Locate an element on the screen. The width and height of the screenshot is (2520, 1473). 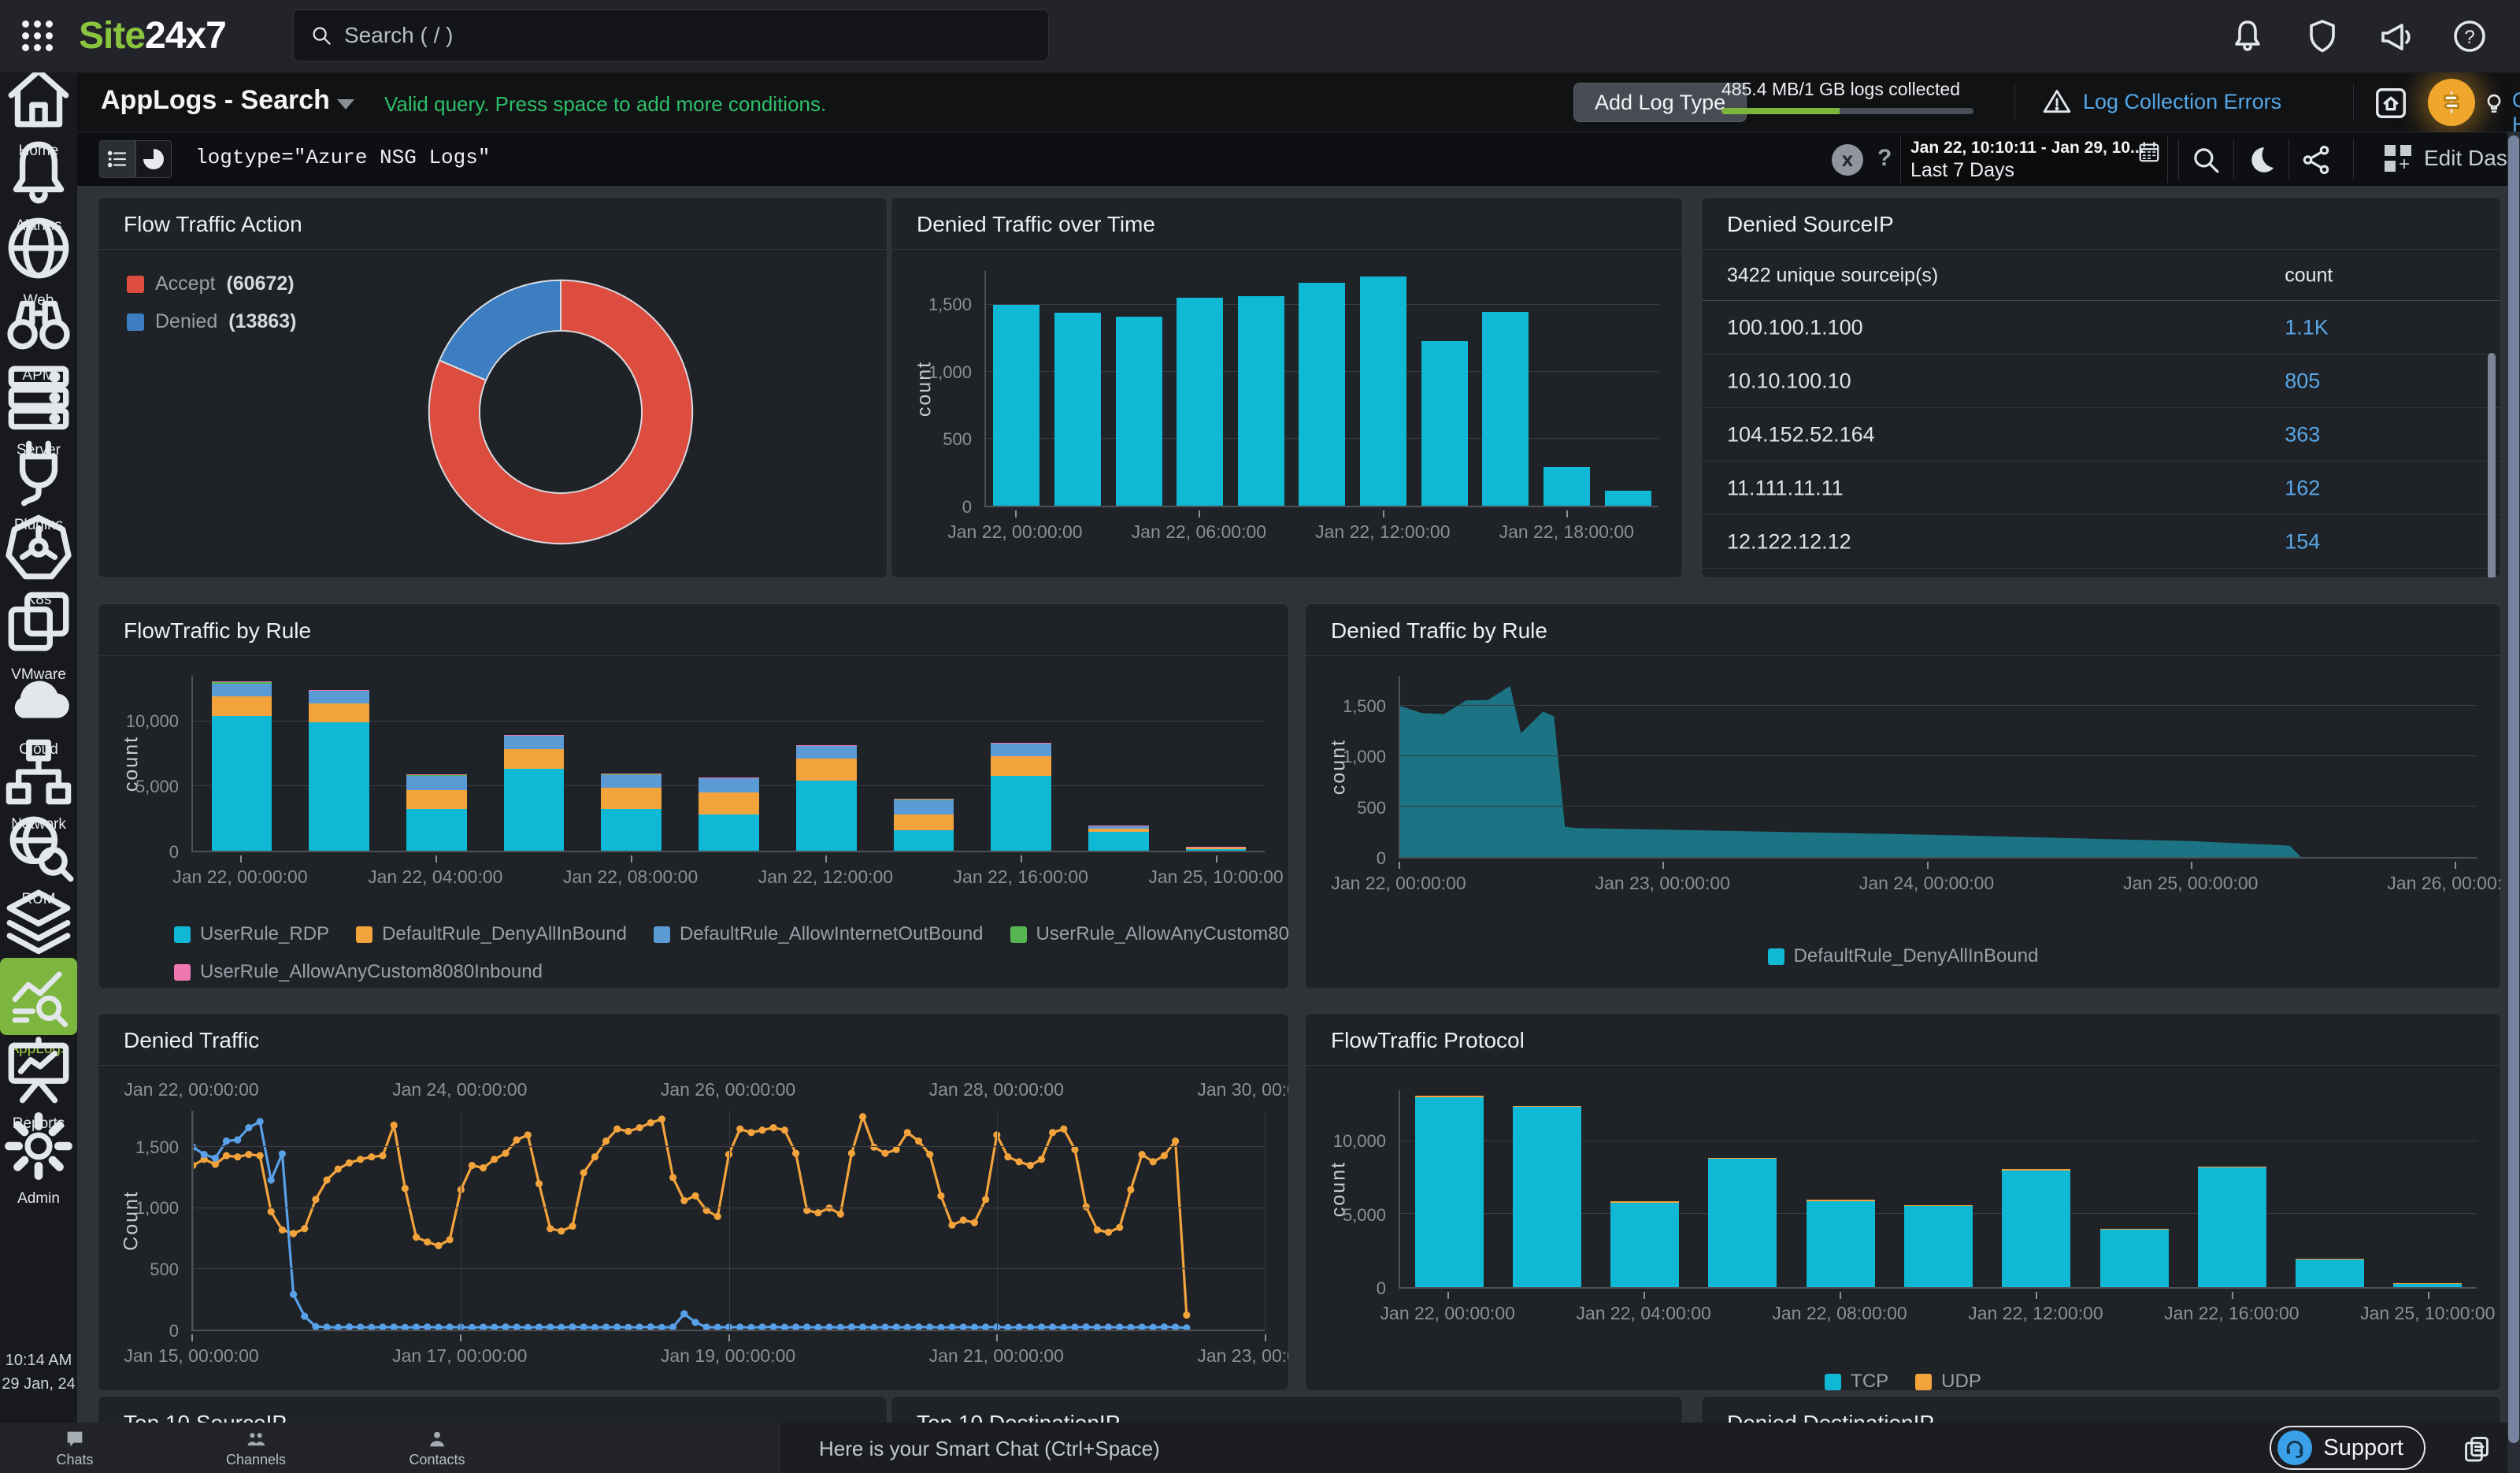
page-scrollbar is located at coordinates (2513, 803).